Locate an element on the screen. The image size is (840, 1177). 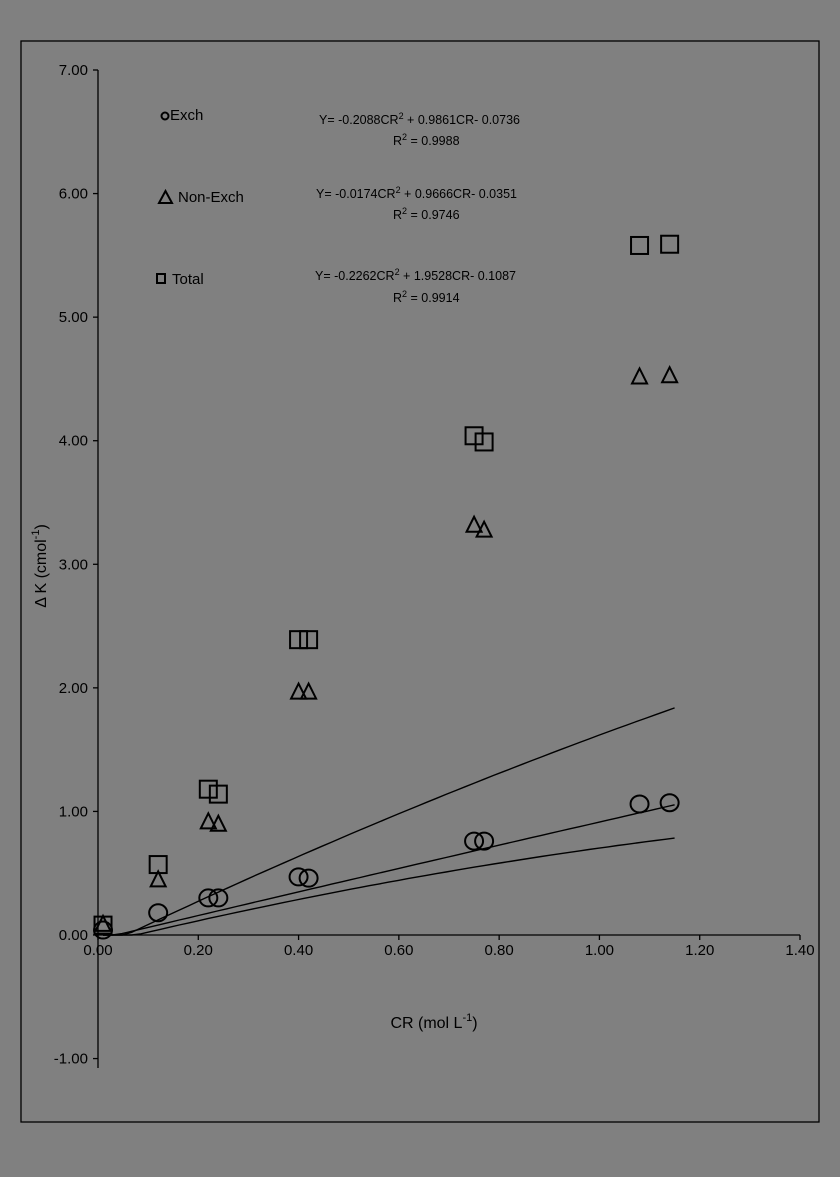
x-tick-label-5: 1.00 is located at coordinates (599, 950).